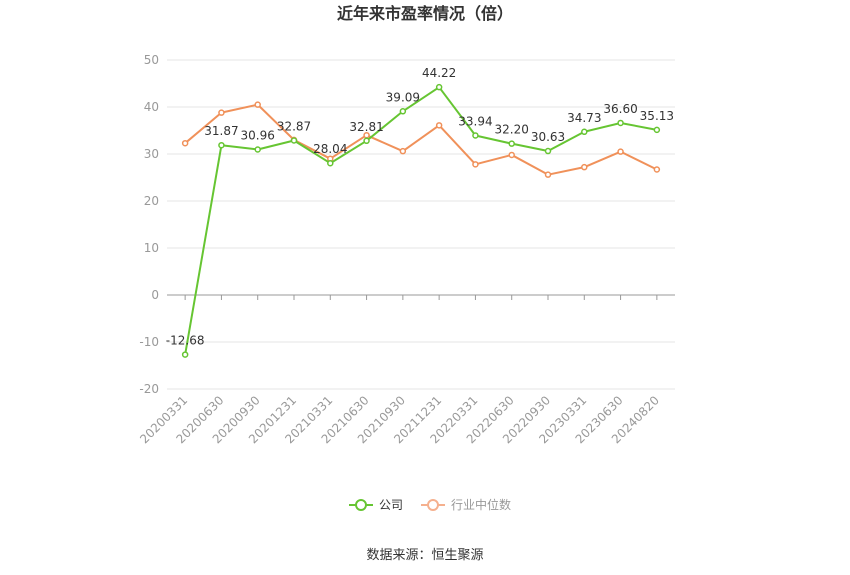  I want to click on series-line, so click(421, 139).